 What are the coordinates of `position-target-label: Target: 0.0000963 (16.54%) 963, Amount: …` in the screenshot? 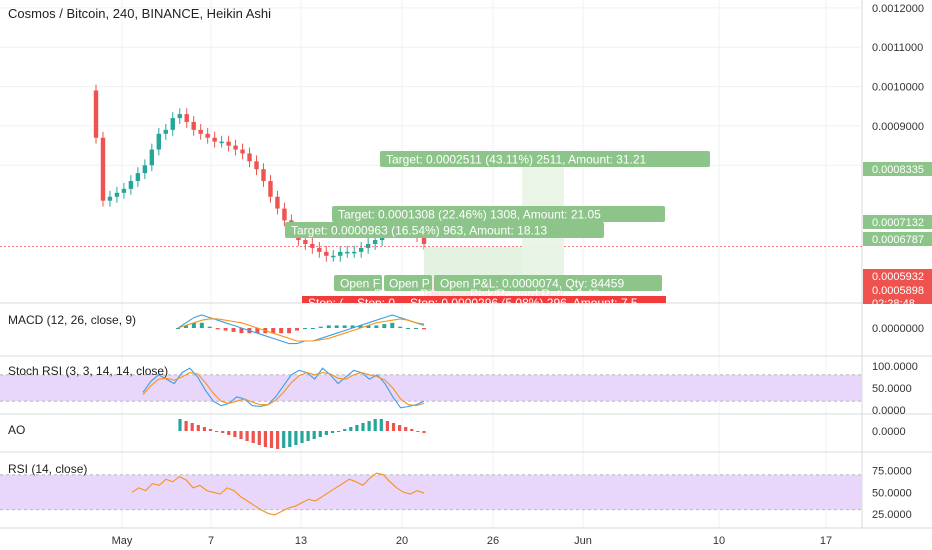 It's located at (419, 231).